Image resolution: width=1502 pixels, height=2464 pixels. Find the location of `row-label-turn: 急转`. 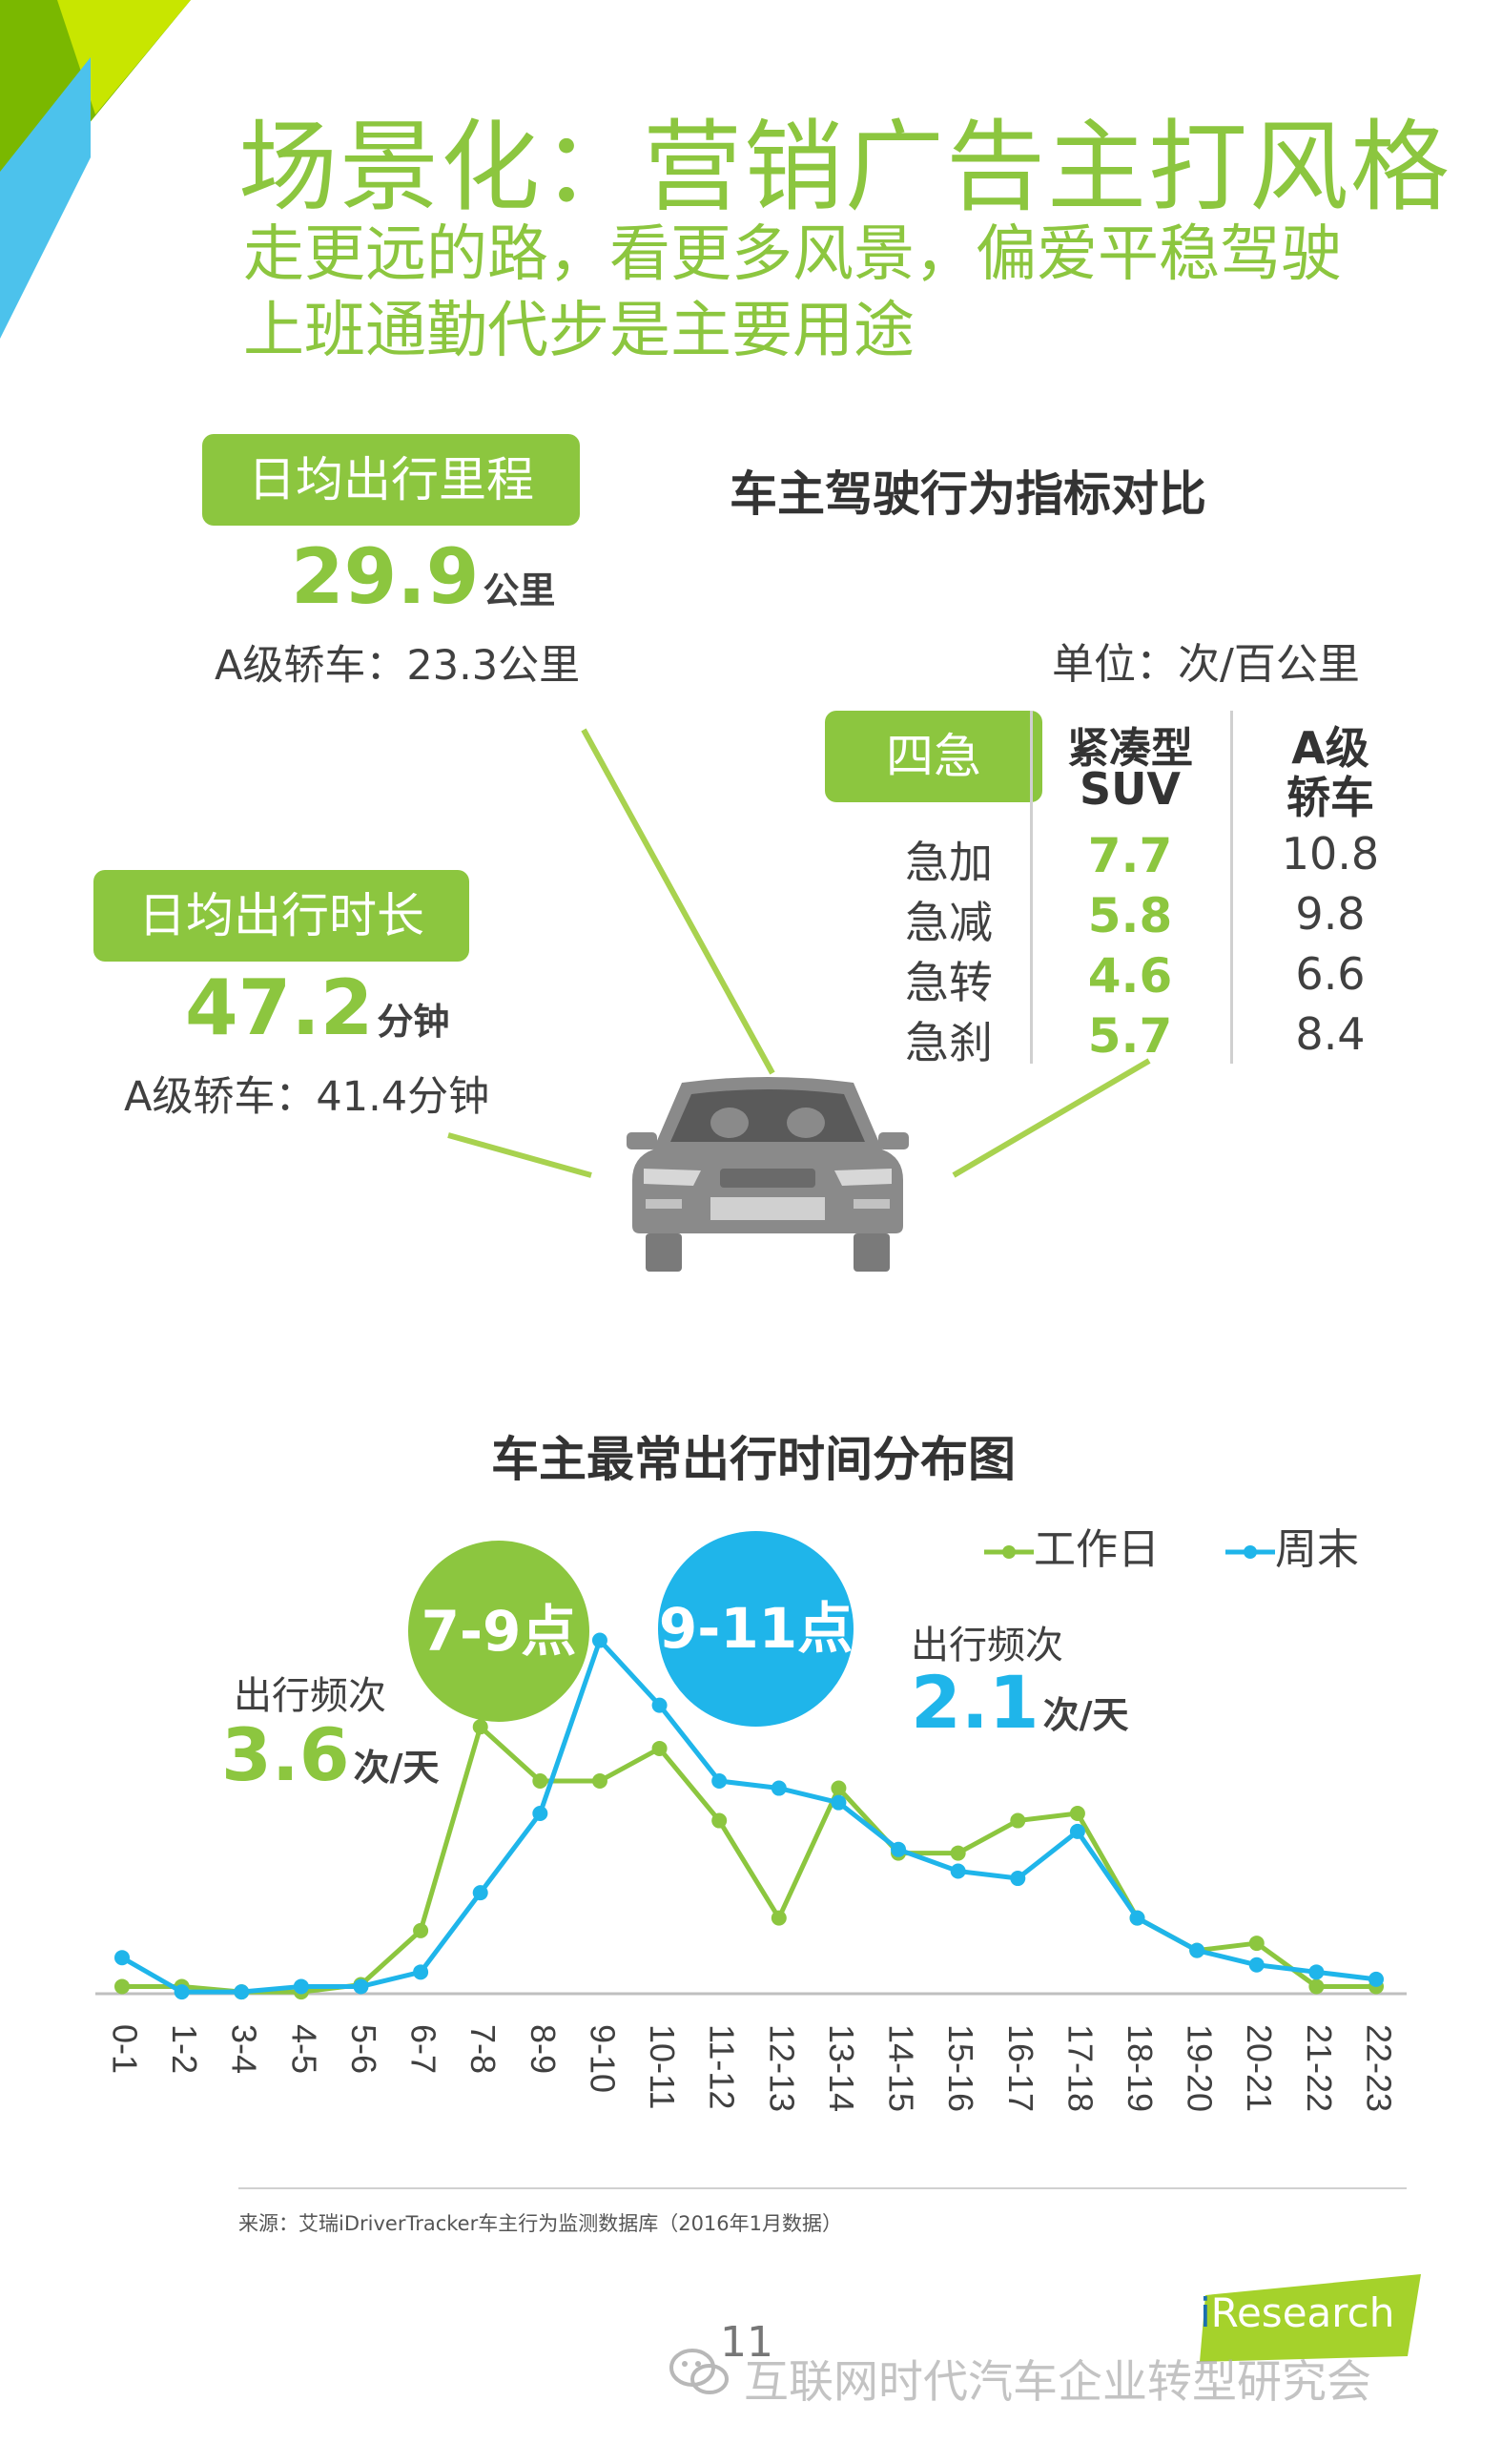

row-label-turn: 急转 is located at coordinates (949, 983).